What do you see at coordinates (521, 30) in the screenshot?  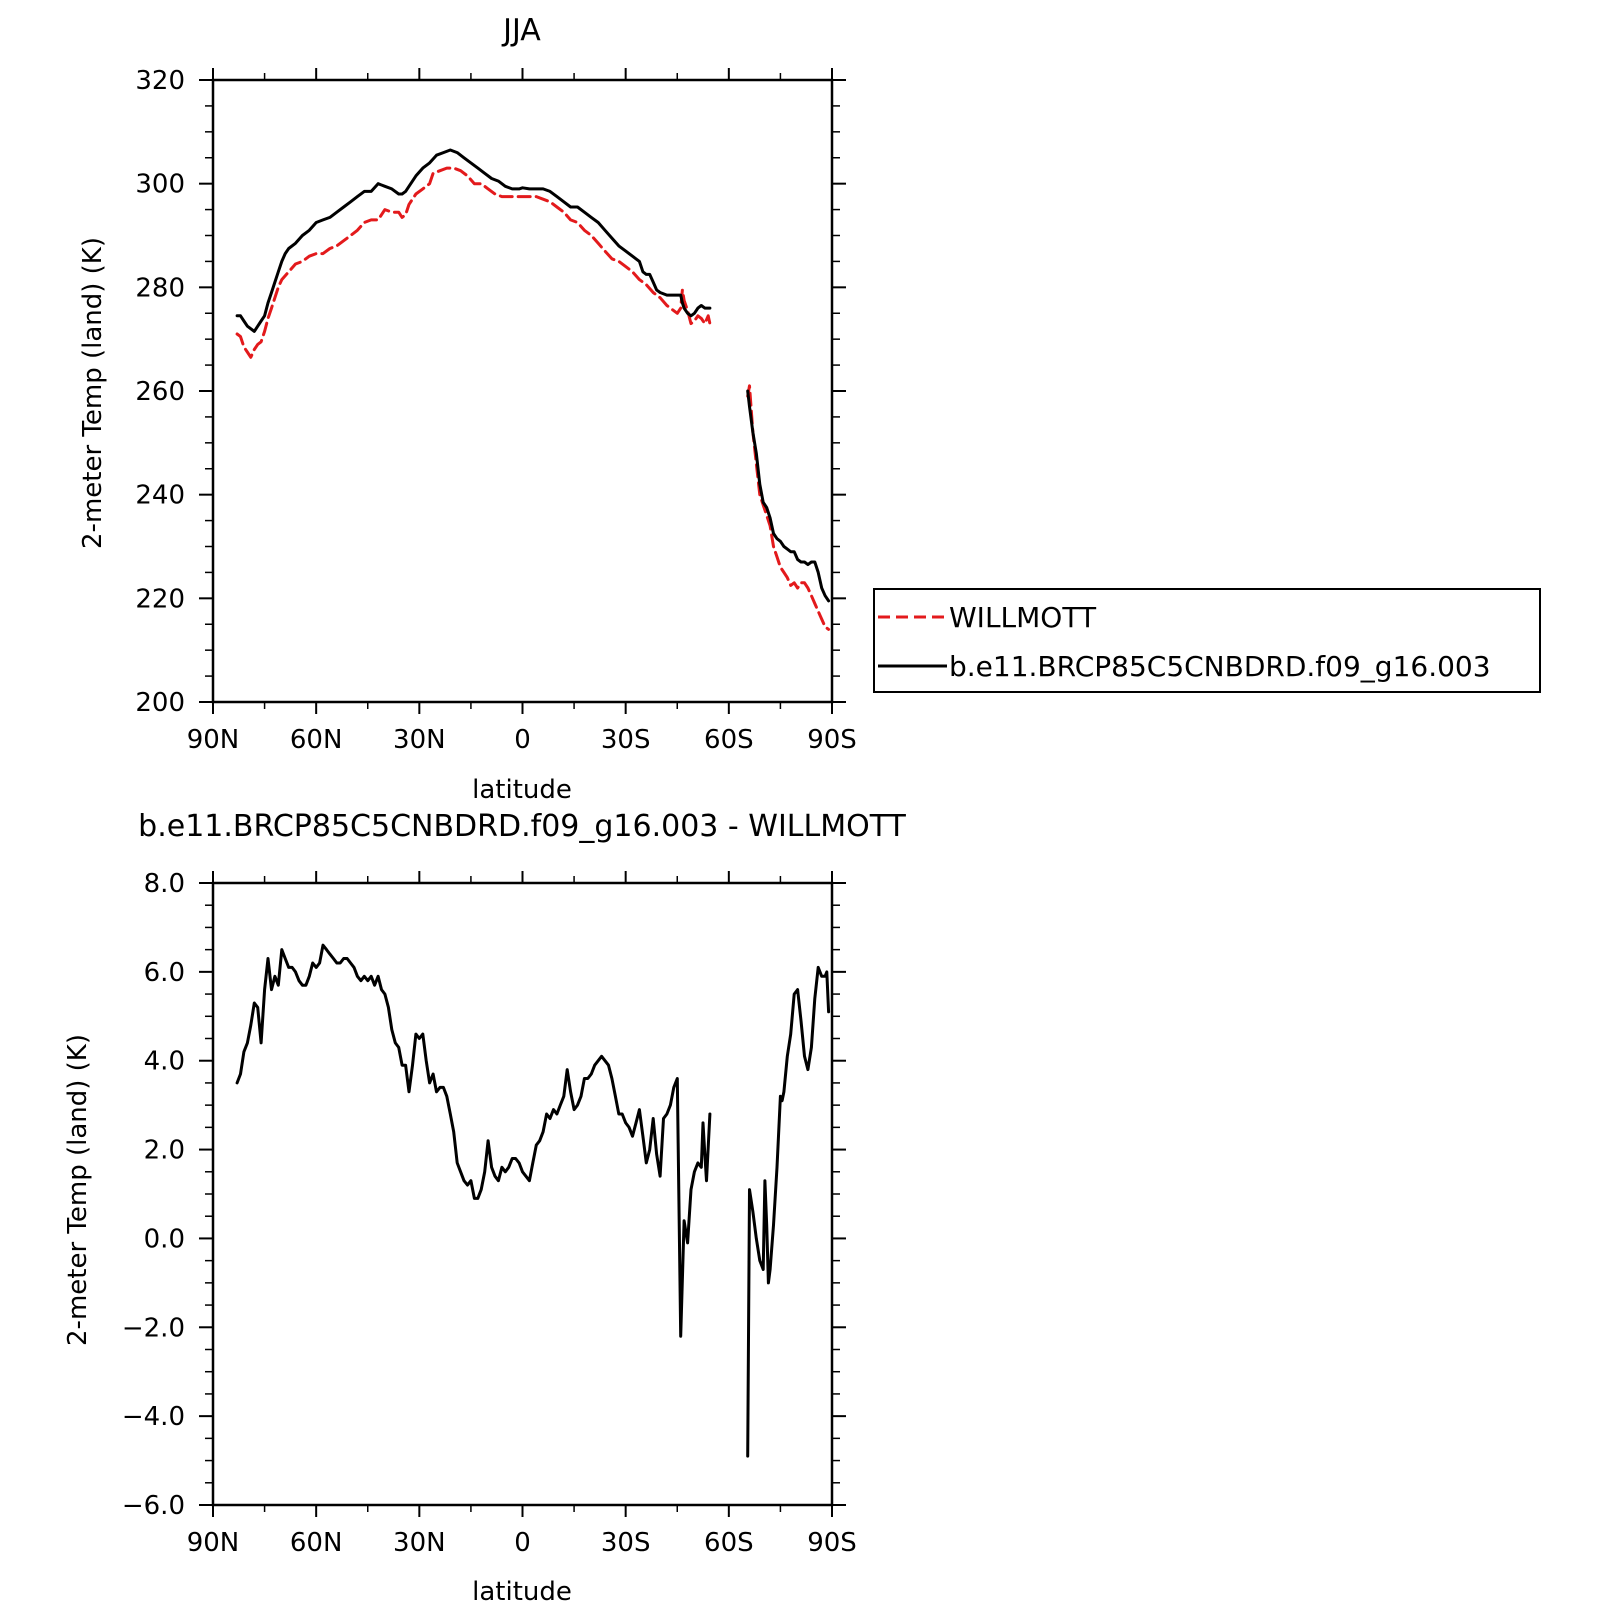 I see `top-chart-title: JJA` at bounding box center [521, 30].